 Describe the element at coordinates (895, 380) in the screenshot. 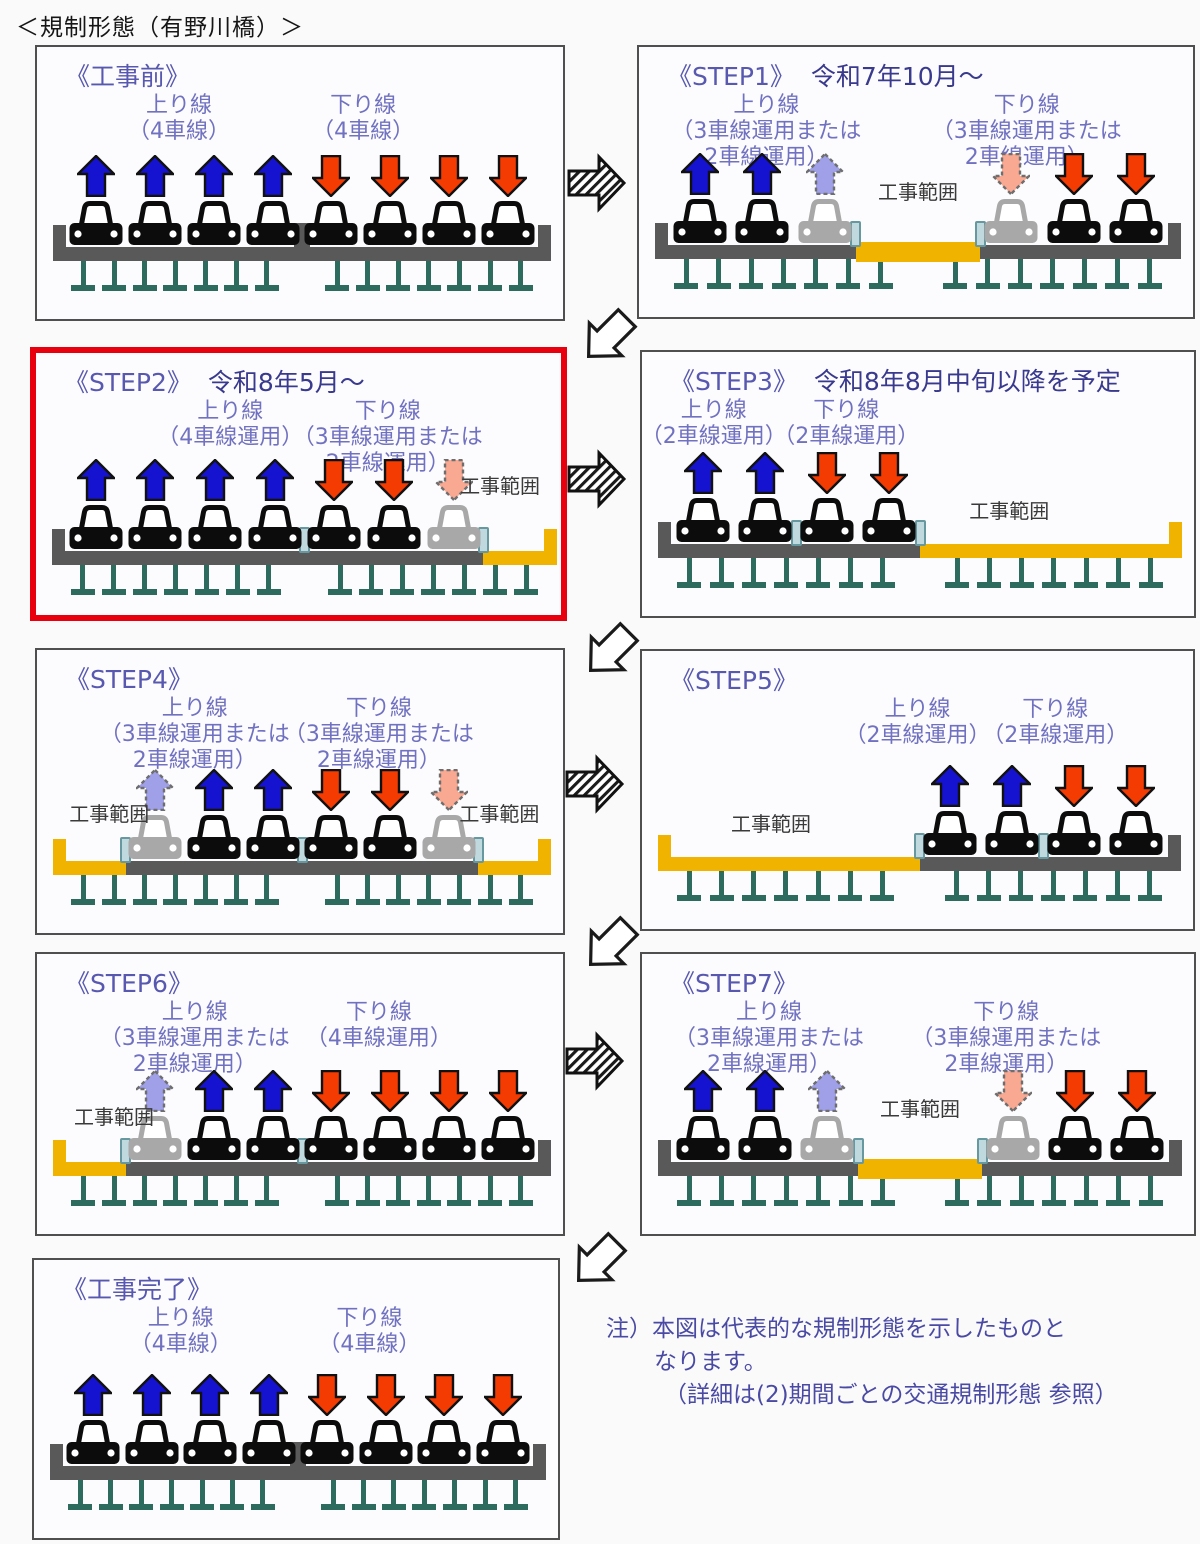

I see `panel-header: 《STEP3》 令和8年8月中旬以降を予定` at that location.